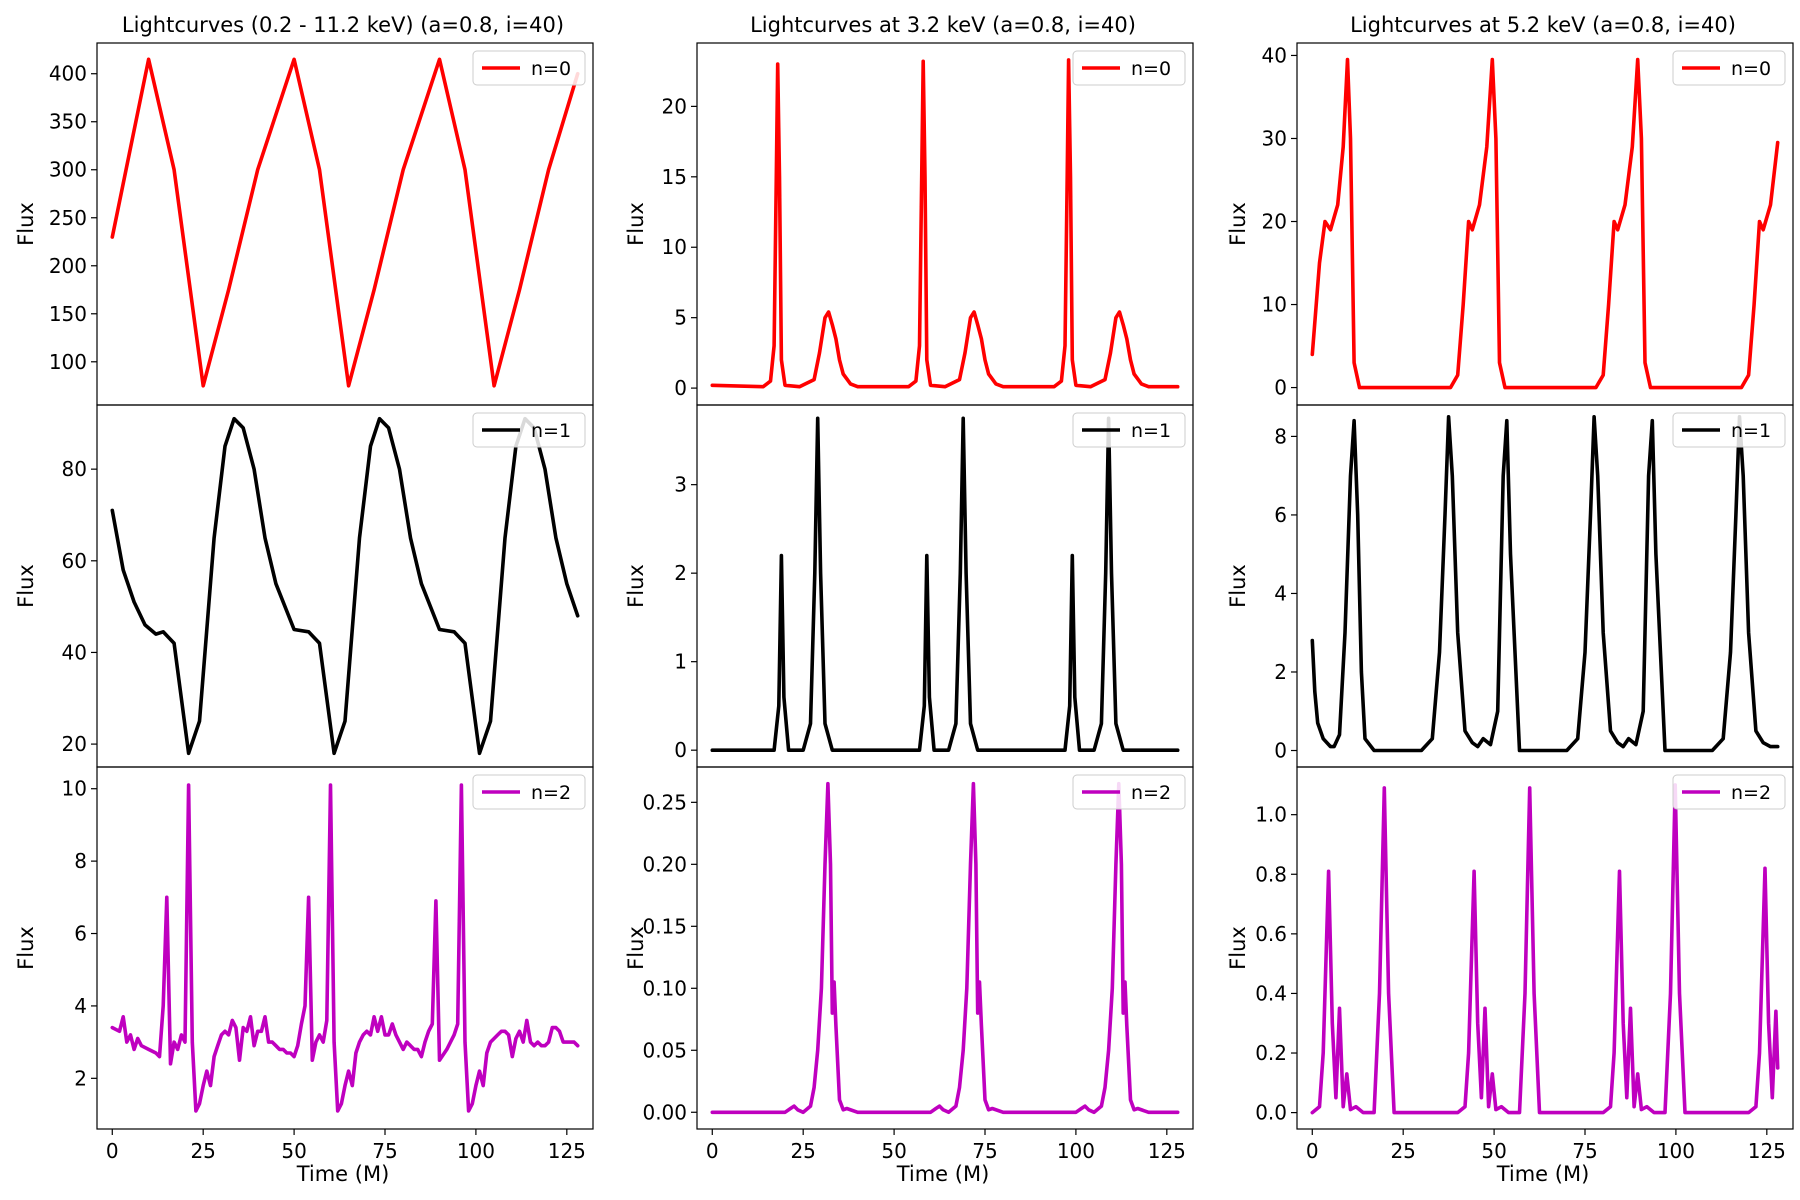 Image resolution: width=1800 pixels, height=1200 pixels. Describe the element at coordinates (664, 926) in the screenshot. I see `y-tick-label: 0.15` at that location.